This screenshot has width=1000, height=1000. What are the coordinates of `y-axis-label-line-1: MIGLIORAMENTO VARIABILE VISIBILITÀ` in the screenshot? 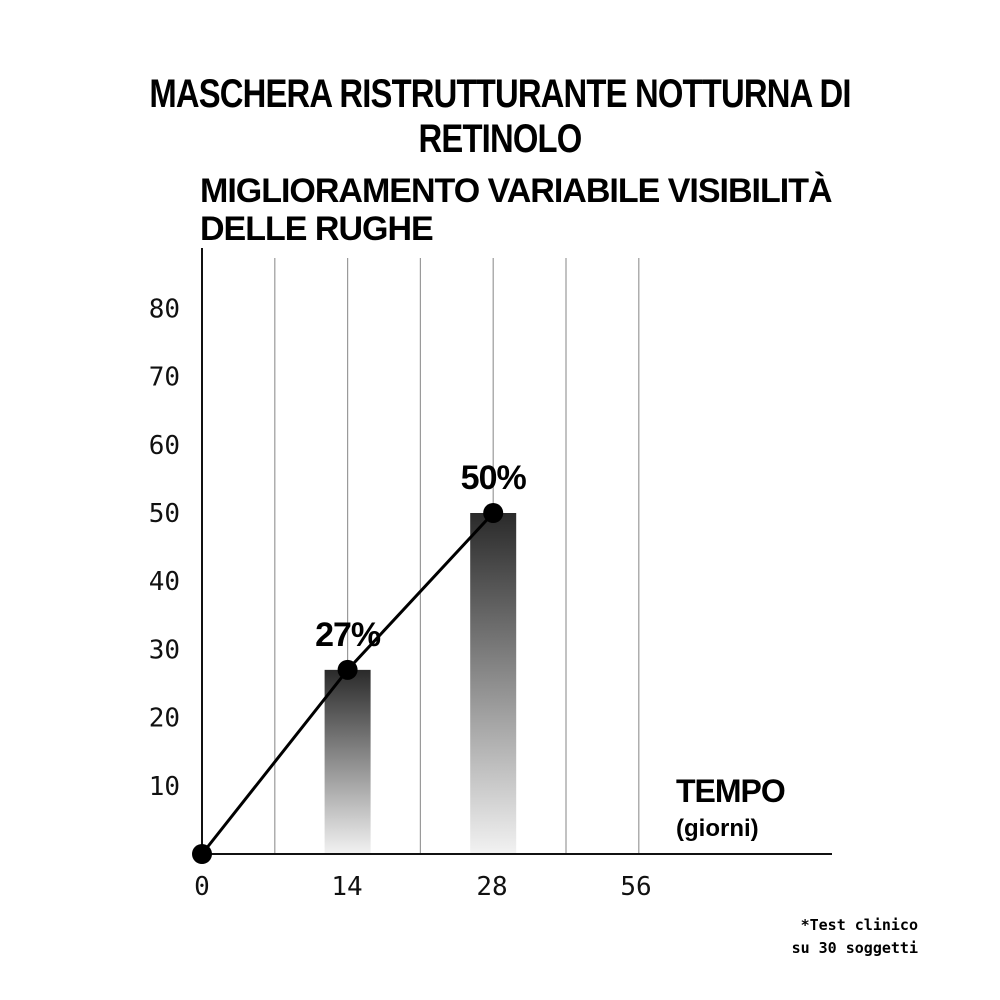 It's located at (516, 191).